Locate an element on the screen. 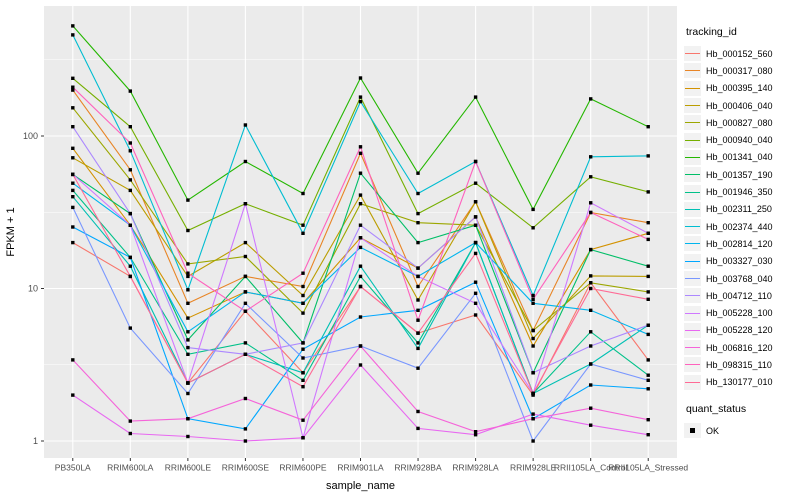 The height and width of the screenshot is (500, 800). legend-item: Hb_001357_190 is located at coordinates (741, 174).